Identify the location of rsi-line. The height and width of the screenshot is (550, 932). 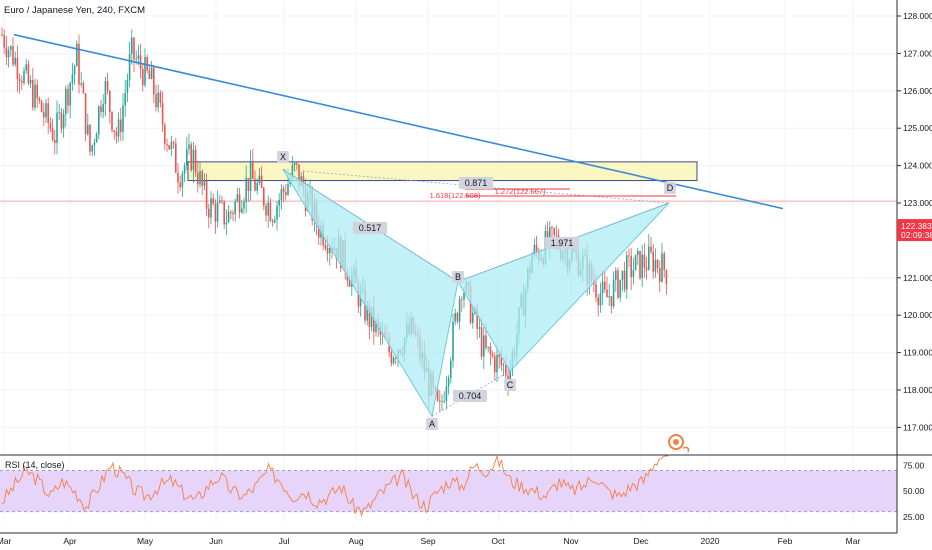
(334, 486).